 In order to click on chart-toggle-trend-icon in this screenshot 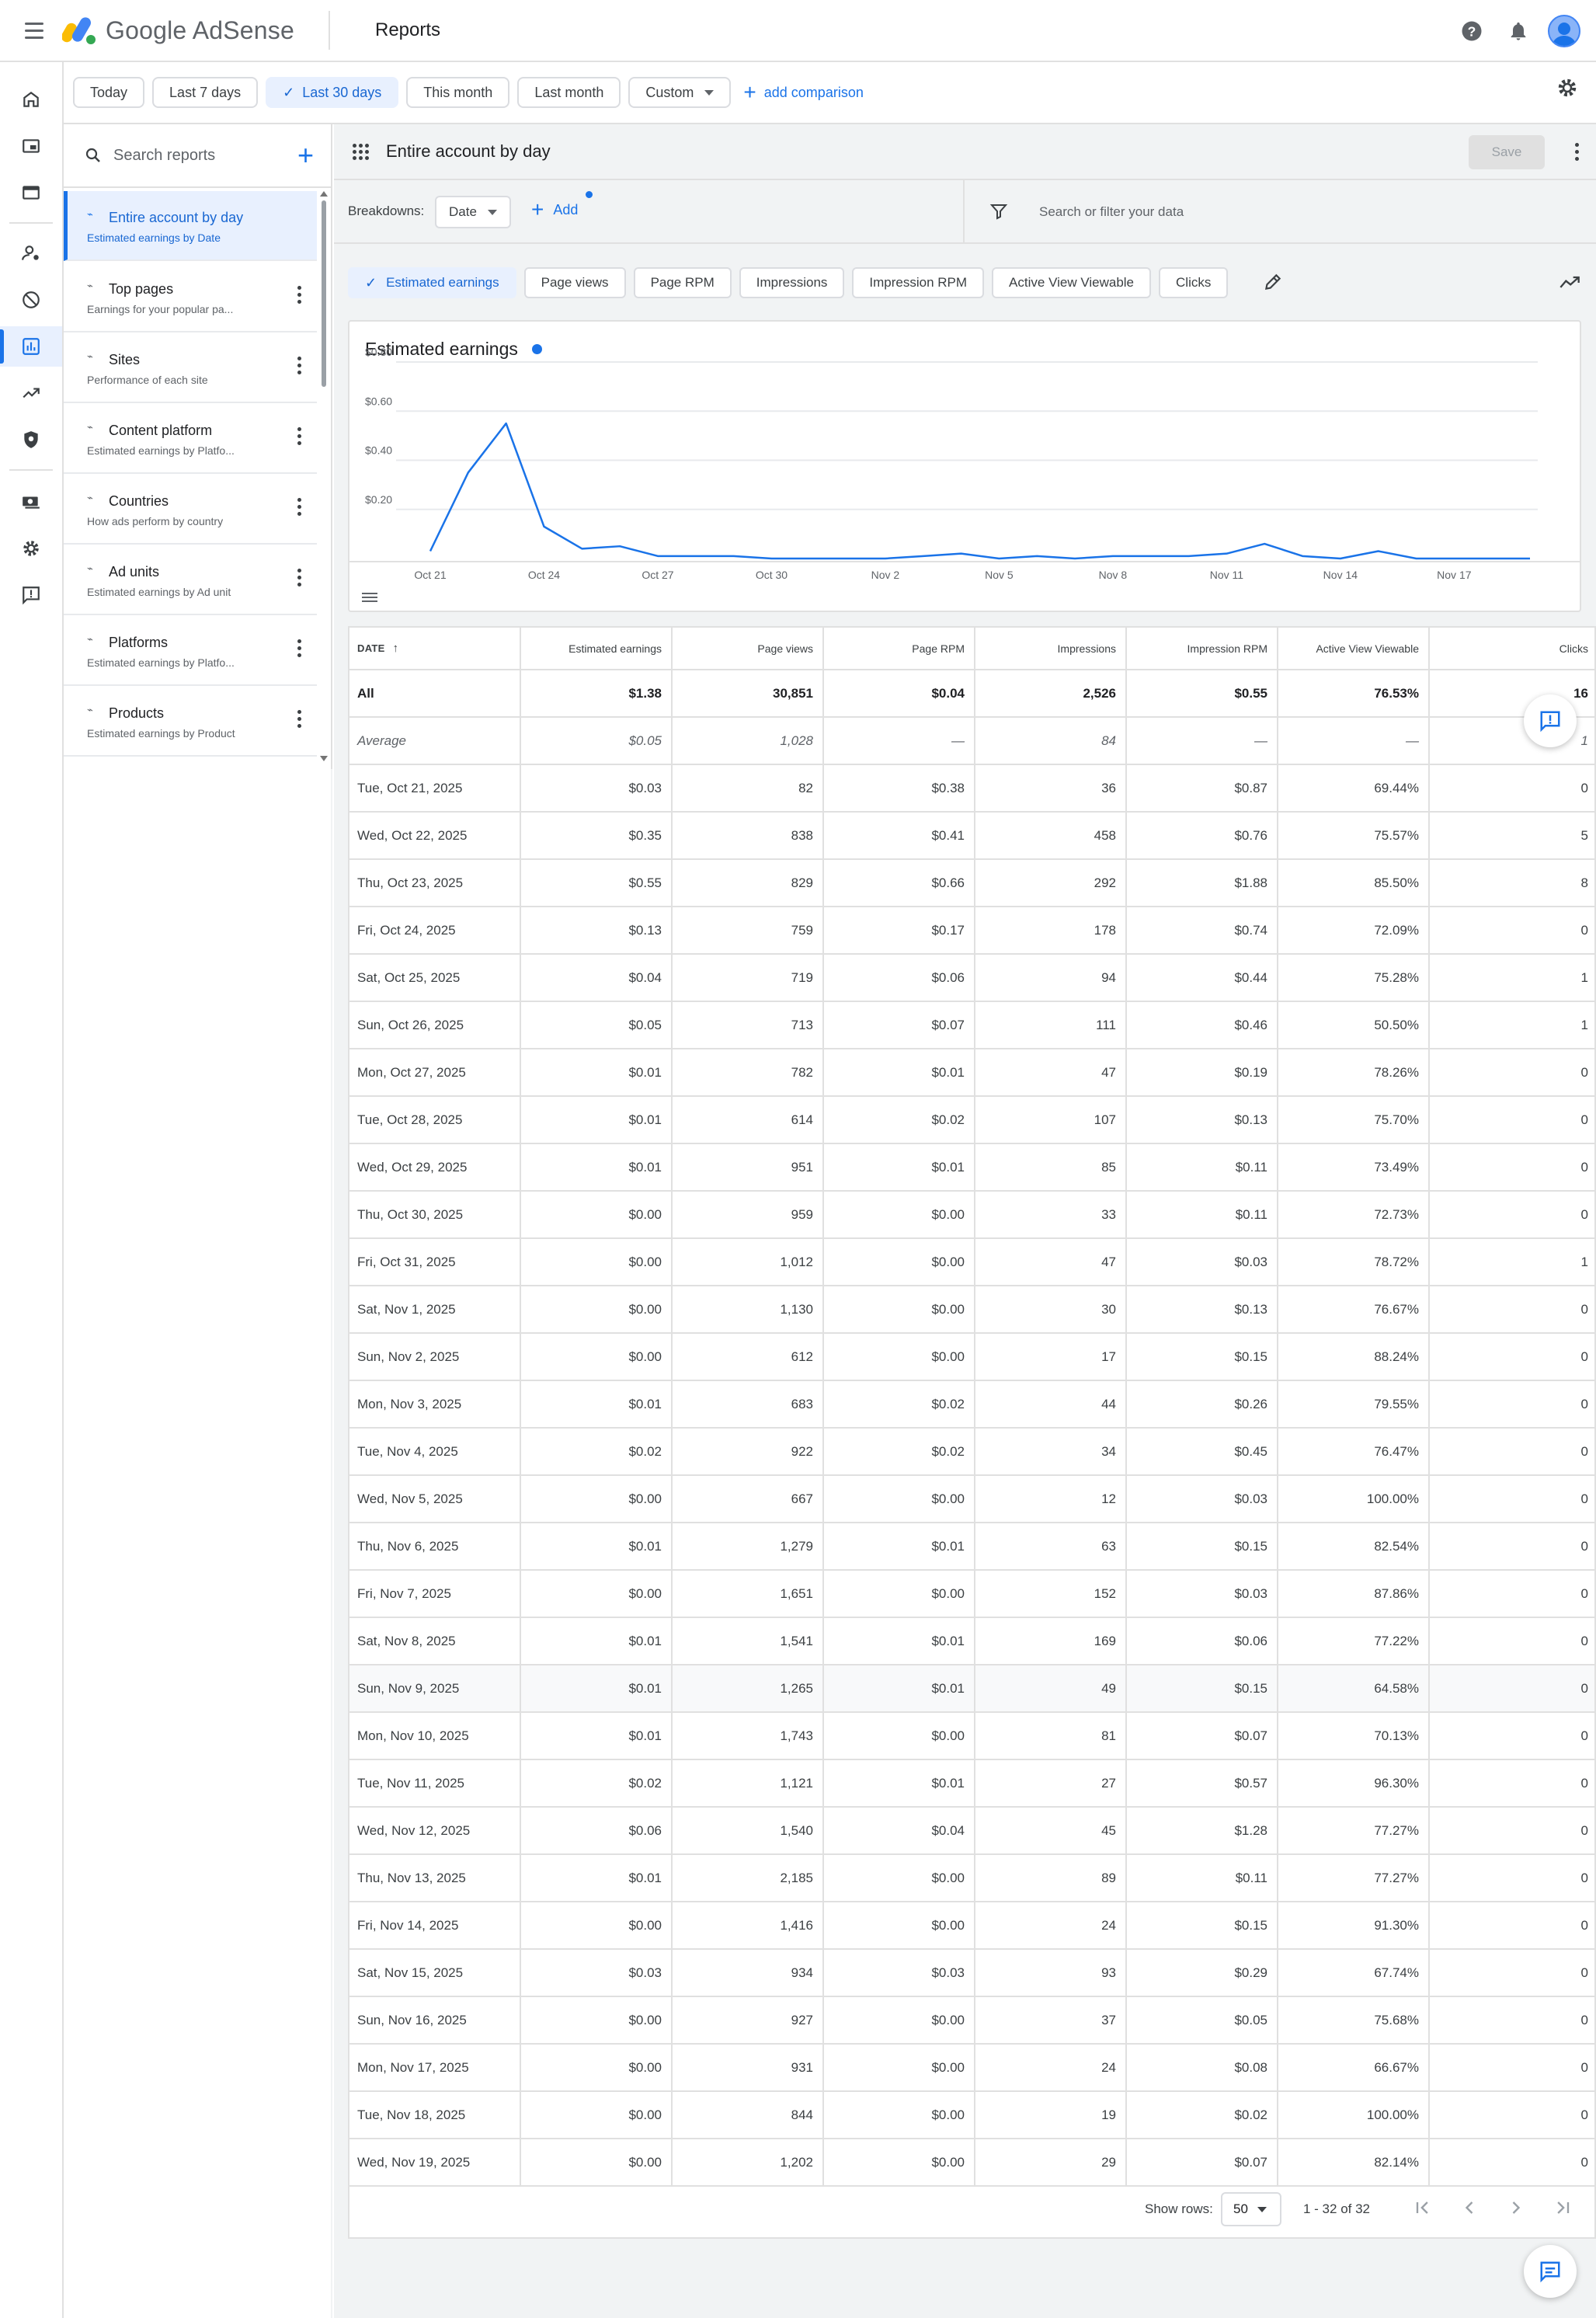, I will do `click(1570, 285)`.